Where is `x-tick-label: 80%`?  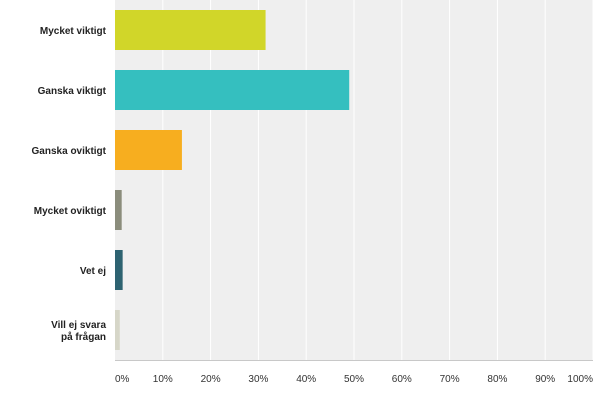
x-tick-label: 80% is located at coordinates (497, 379).